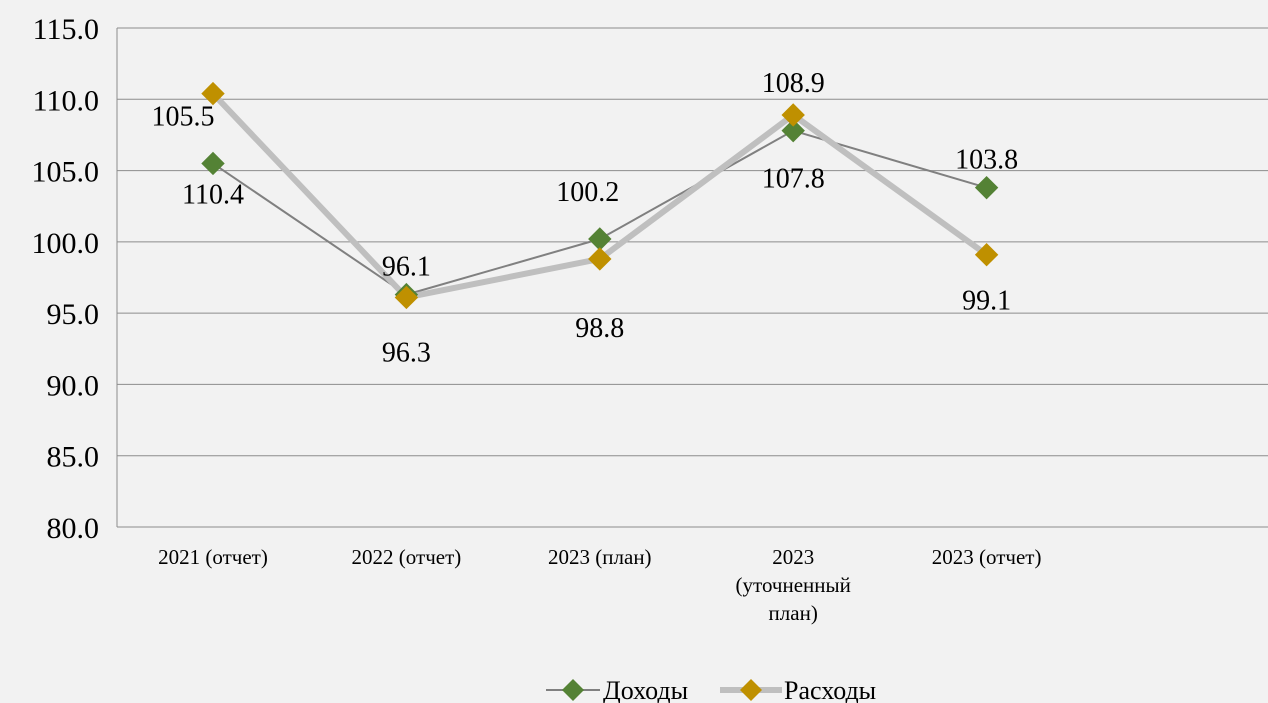 The height and width of the screenshot is (703, 1268). What do you see at coordinates (73, 314) in the screenshot?
I see `y-tick-label: 95.0` at bounding box center [73, 314].